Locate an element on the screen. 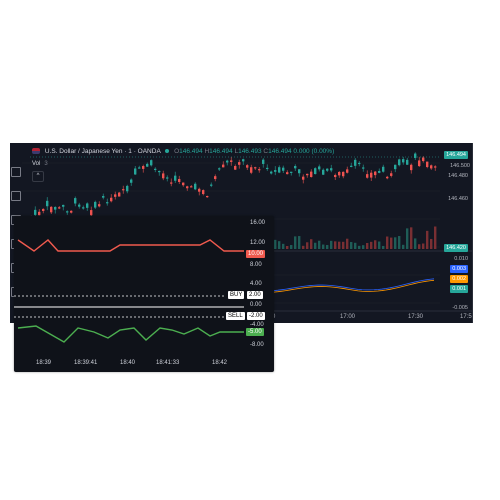 The width and height of the screenshot is (500, 500). time-label: 18:42 is located at coordinates (220, 363).